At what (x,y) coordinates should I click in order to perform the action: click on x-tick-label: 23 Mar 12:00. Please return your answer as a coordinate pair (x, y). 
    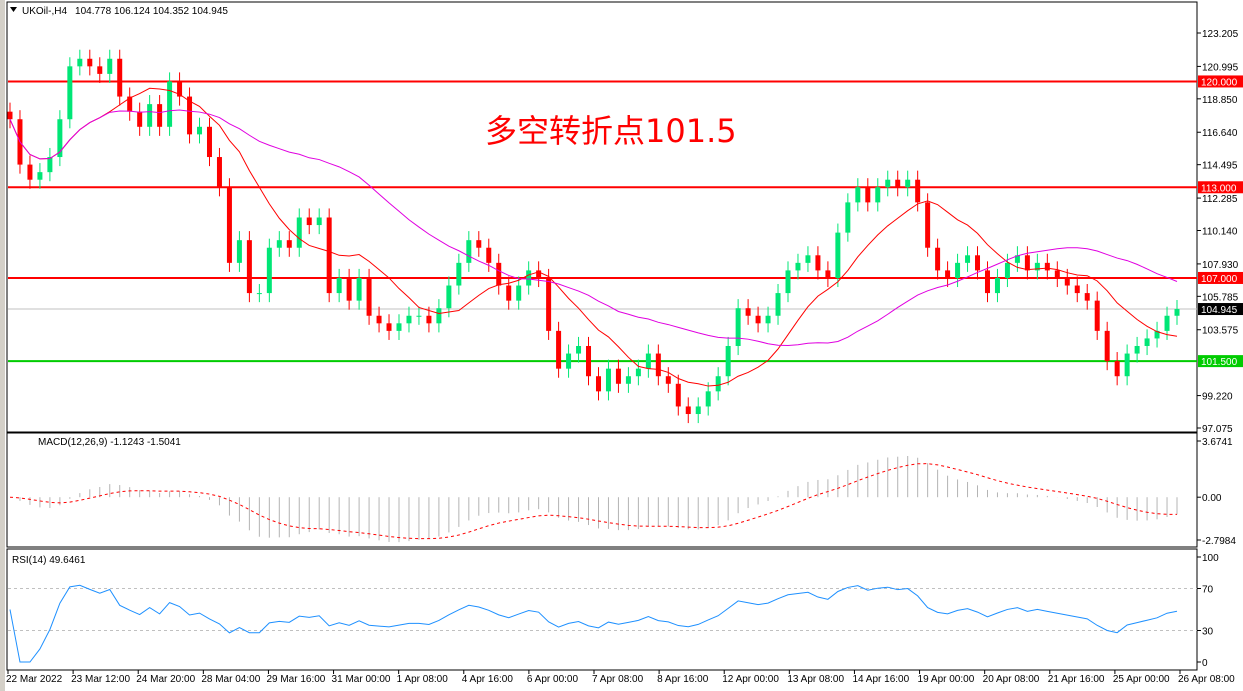
    Looking at the image, I should click on (100, 679).